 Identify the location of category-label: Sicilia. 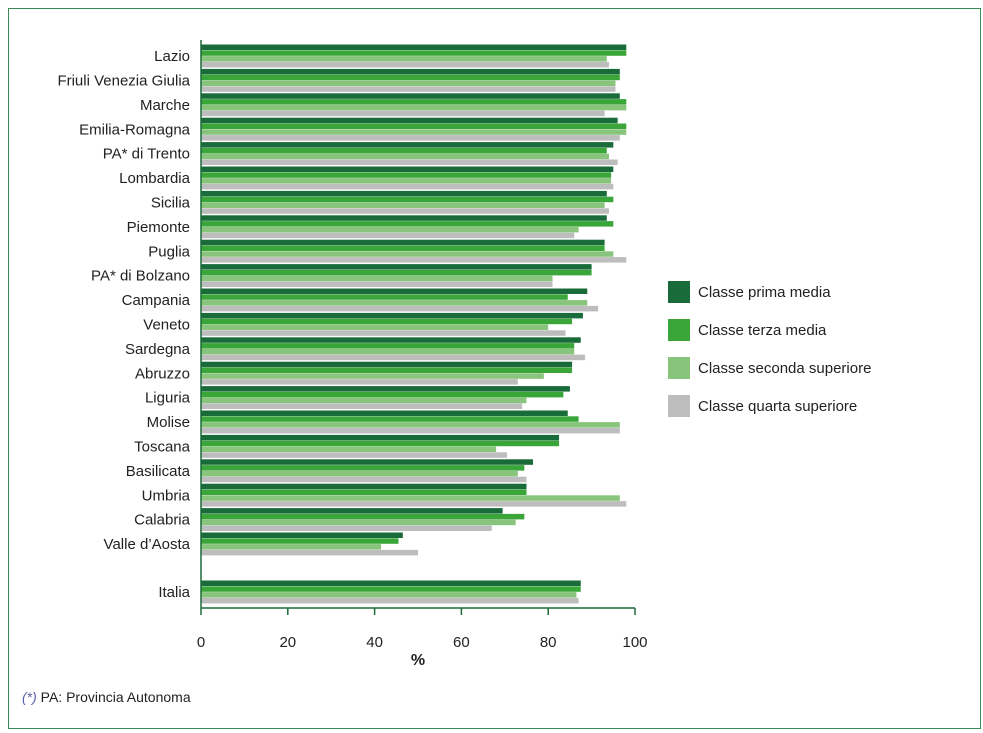
(171, 203).